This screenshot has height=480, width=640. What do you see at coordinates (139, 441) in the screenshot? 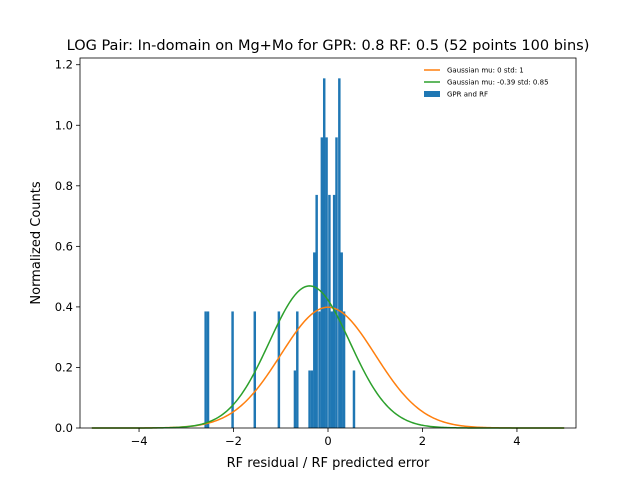
I see `x-tick-label: −4` at bounding box center [139, 441].